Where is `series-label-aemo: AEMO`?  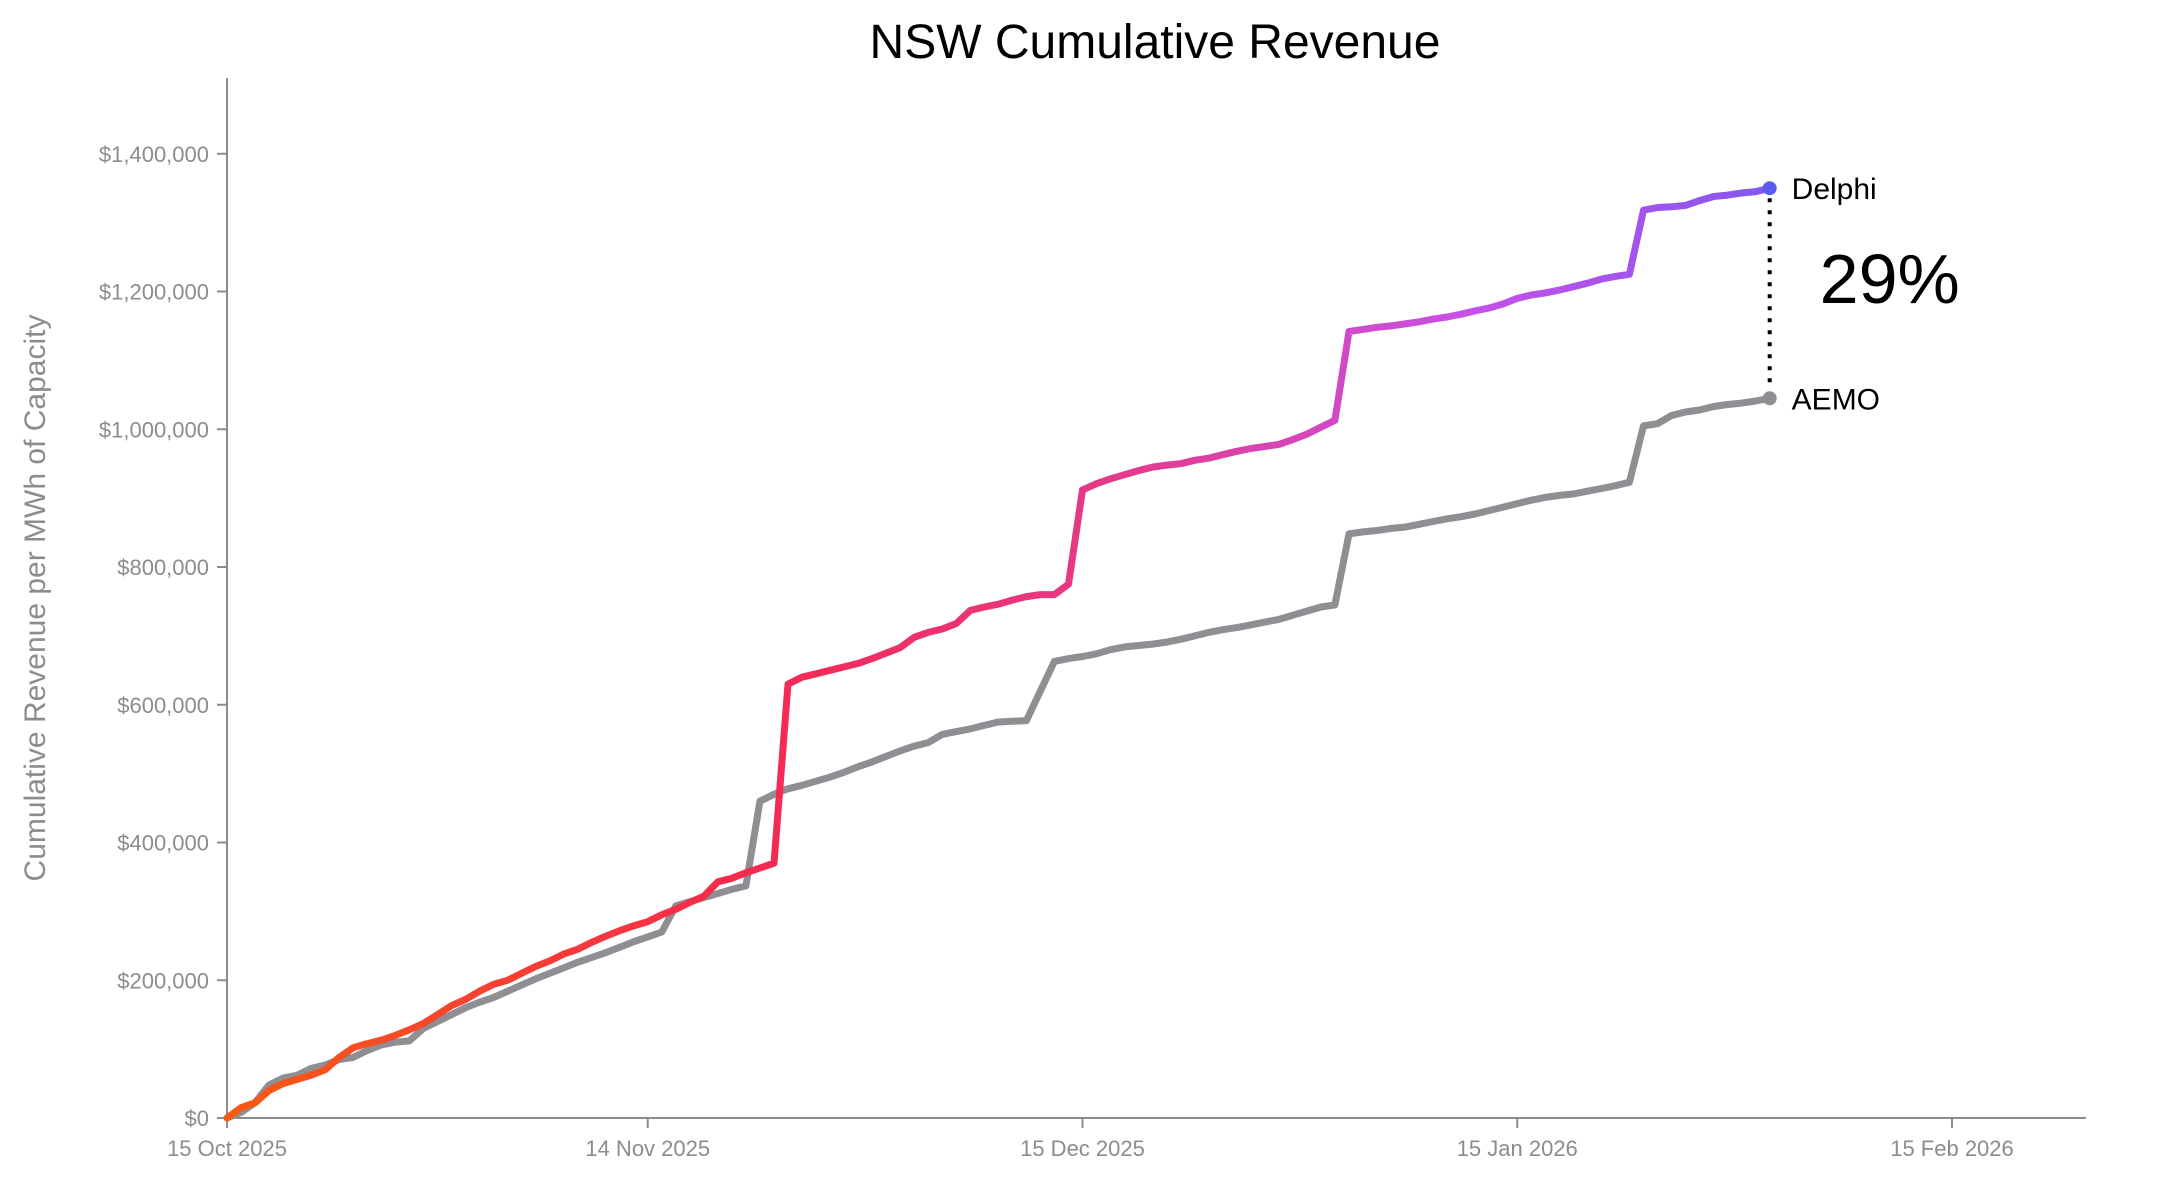
series-label-aemo: AEMO is located at coordinates (1836, 399).